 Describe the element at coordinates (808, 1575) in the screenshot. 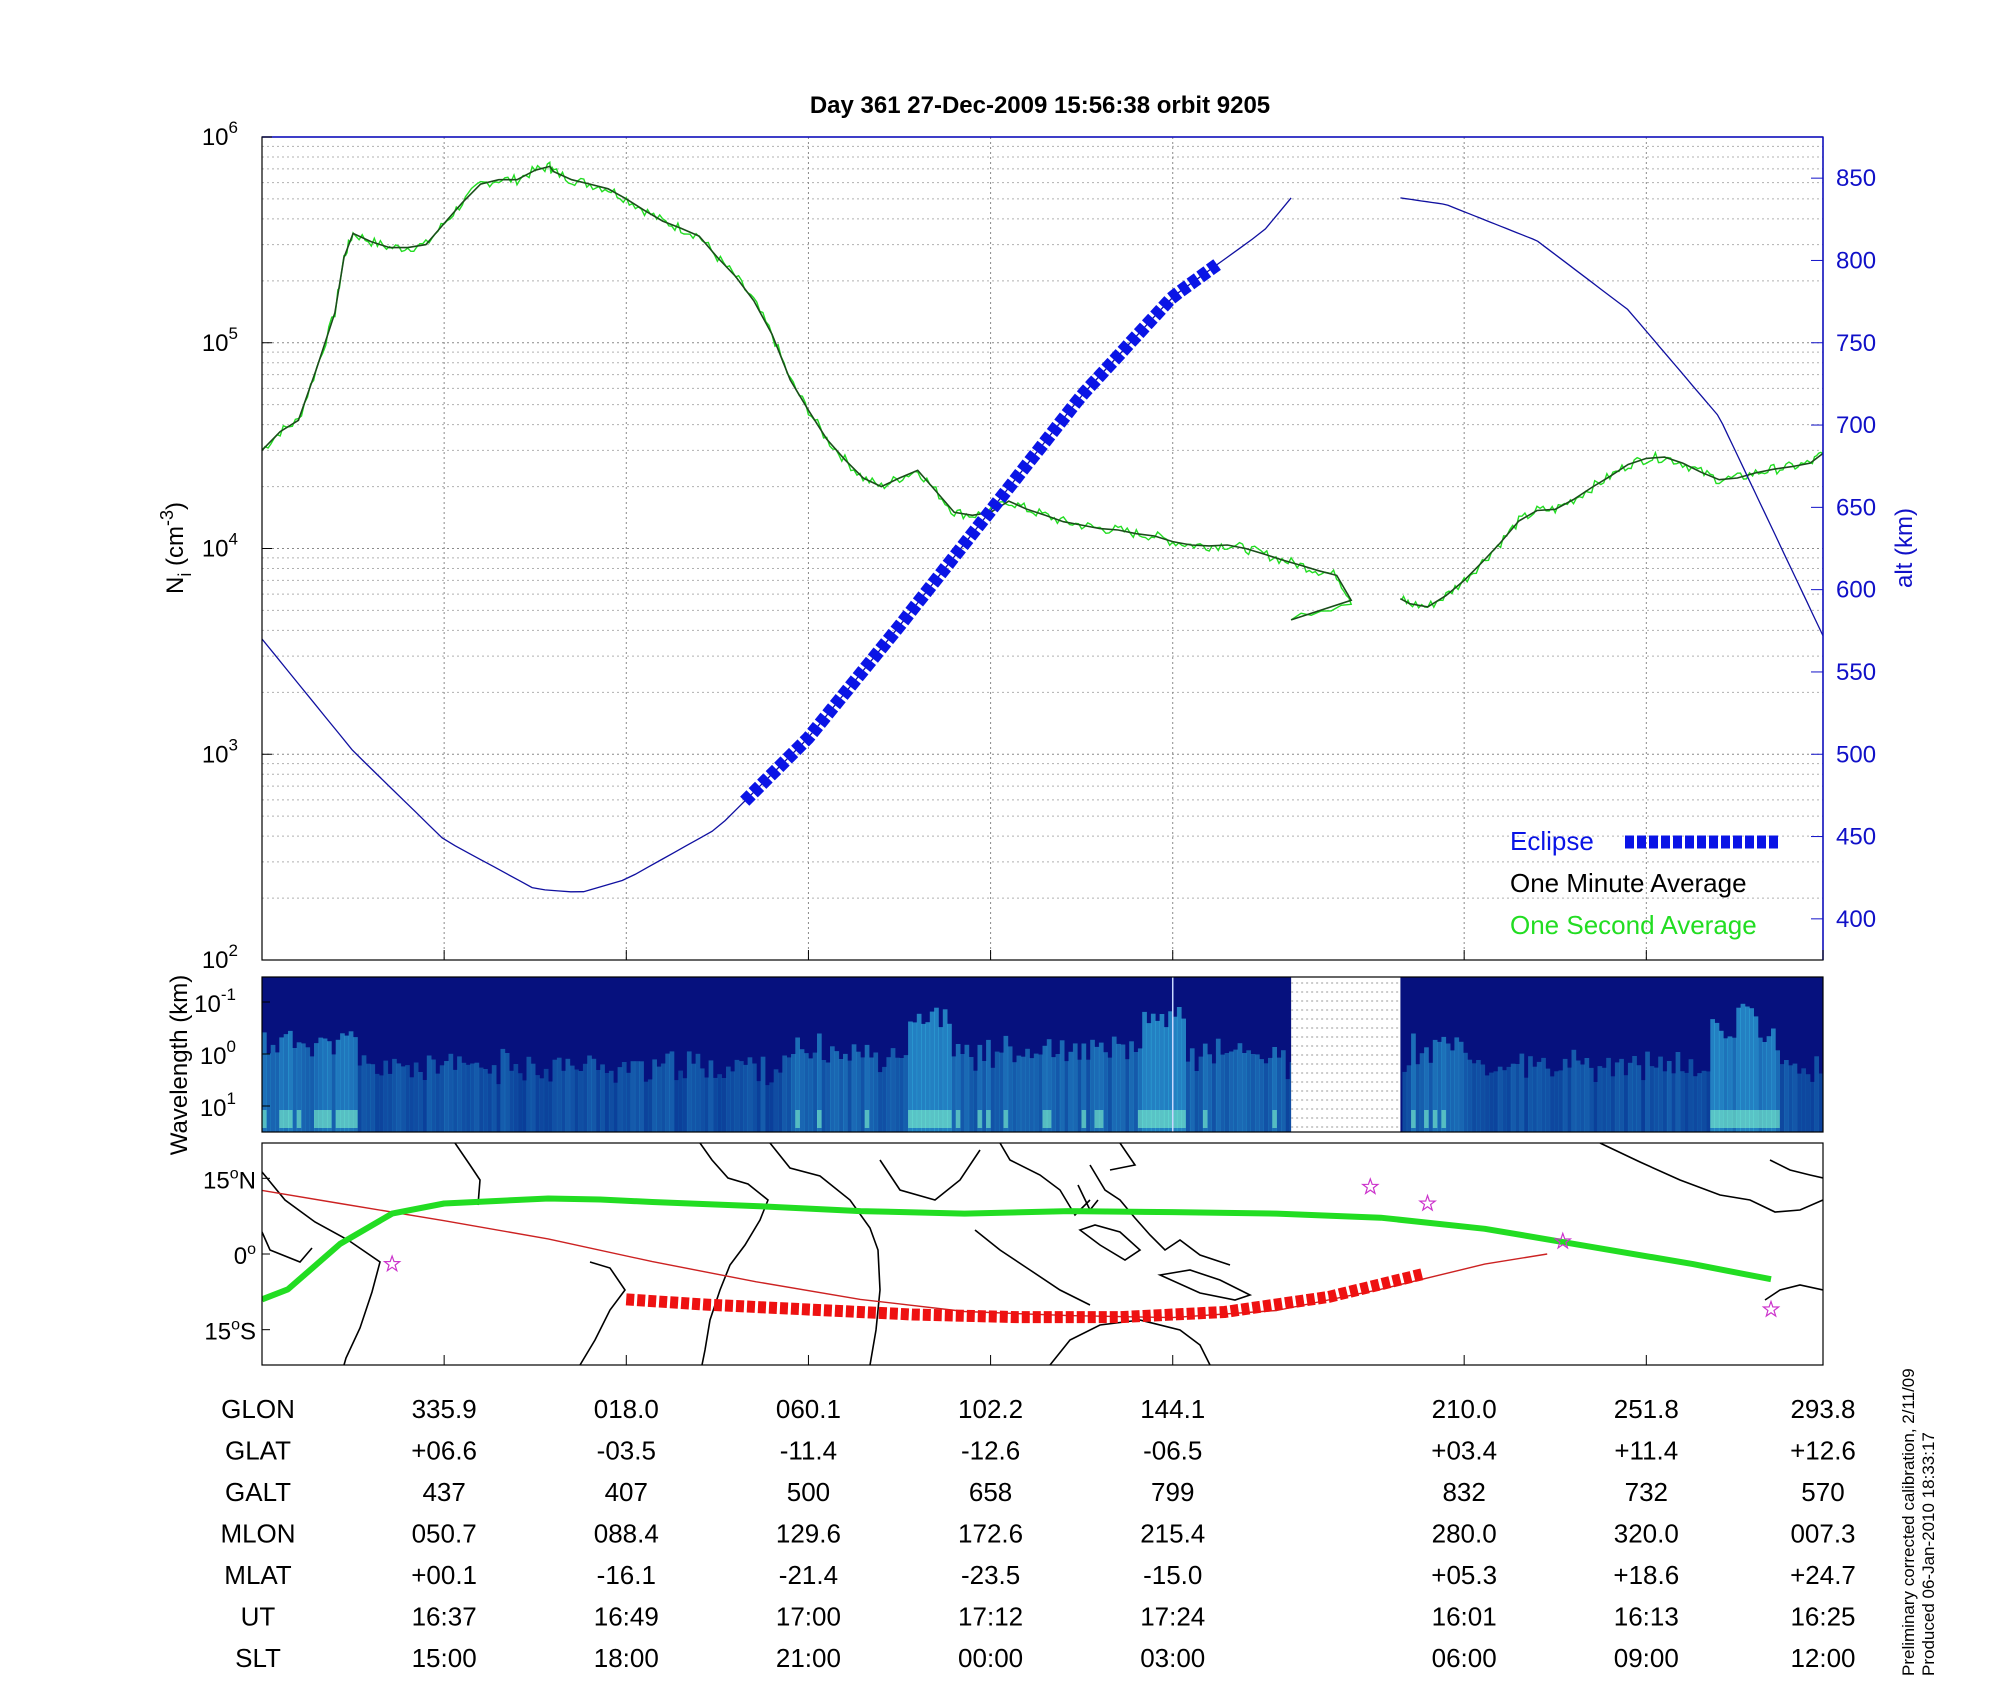

I see `table-cell: -21.4` at that location.